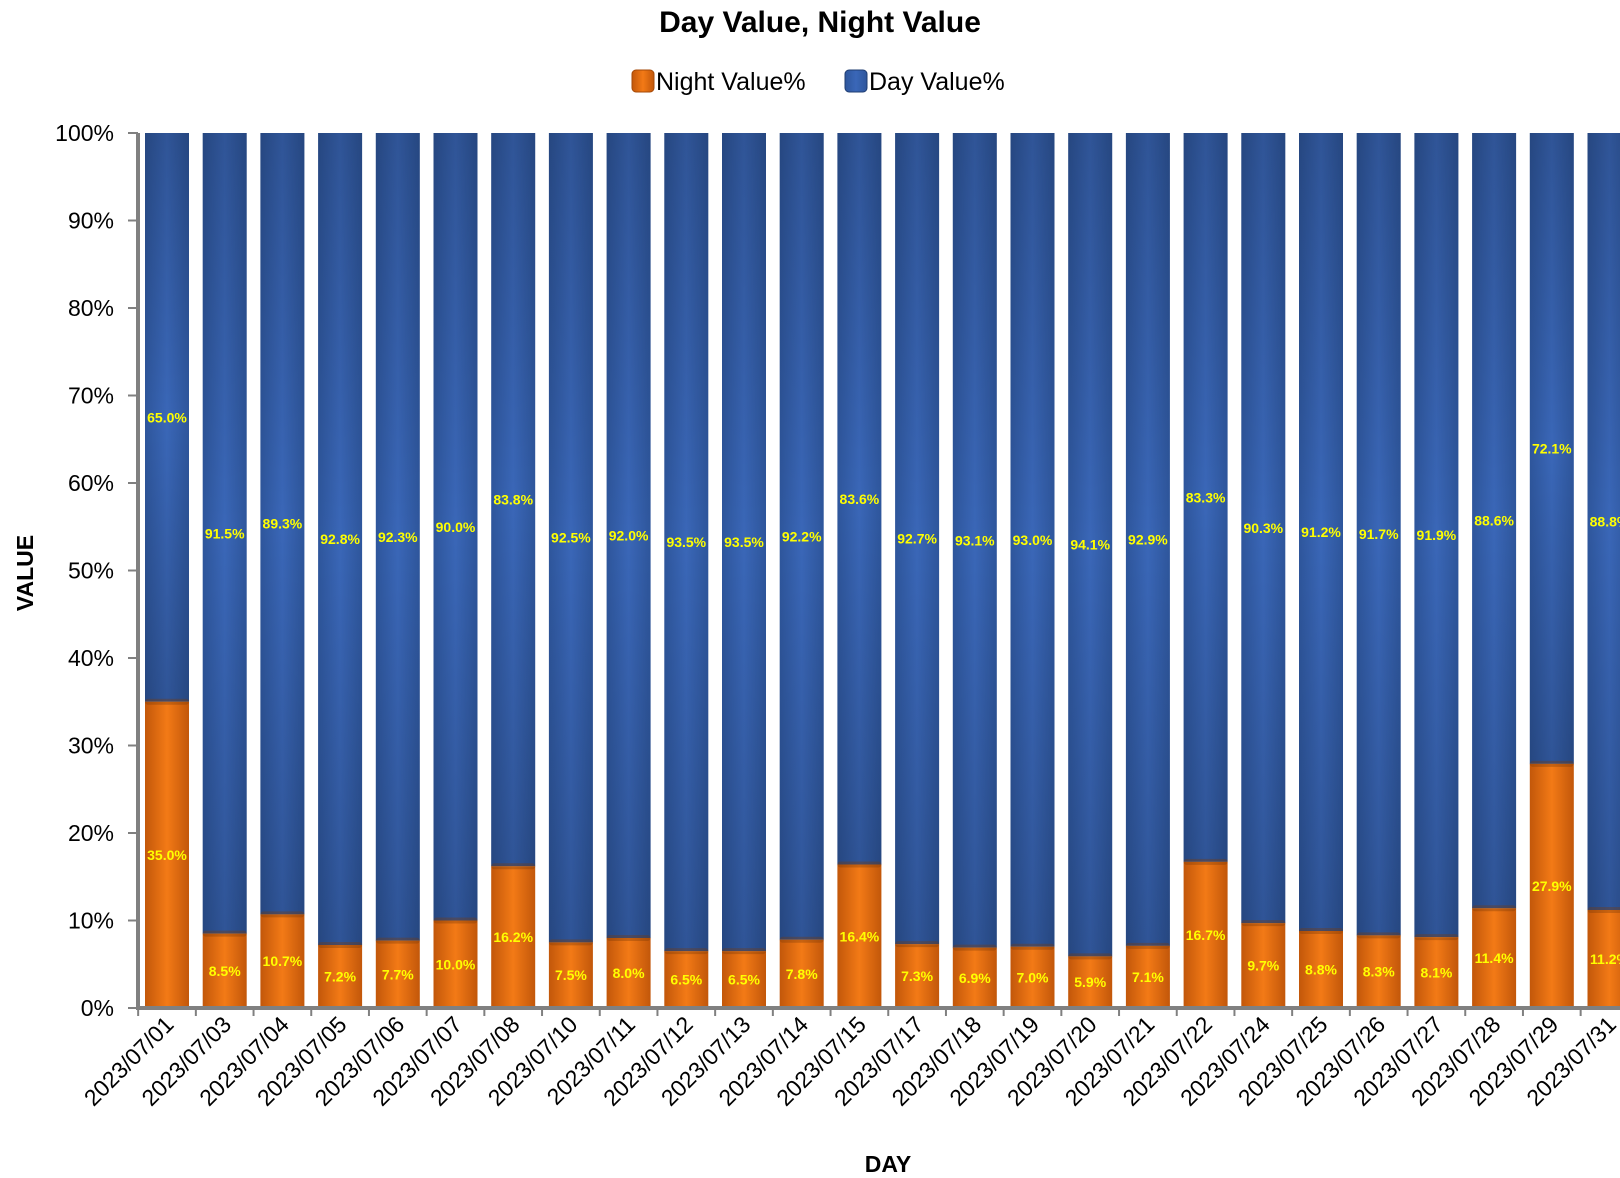  I want to click on data-label-day: 83.8%, so click(513, 500).